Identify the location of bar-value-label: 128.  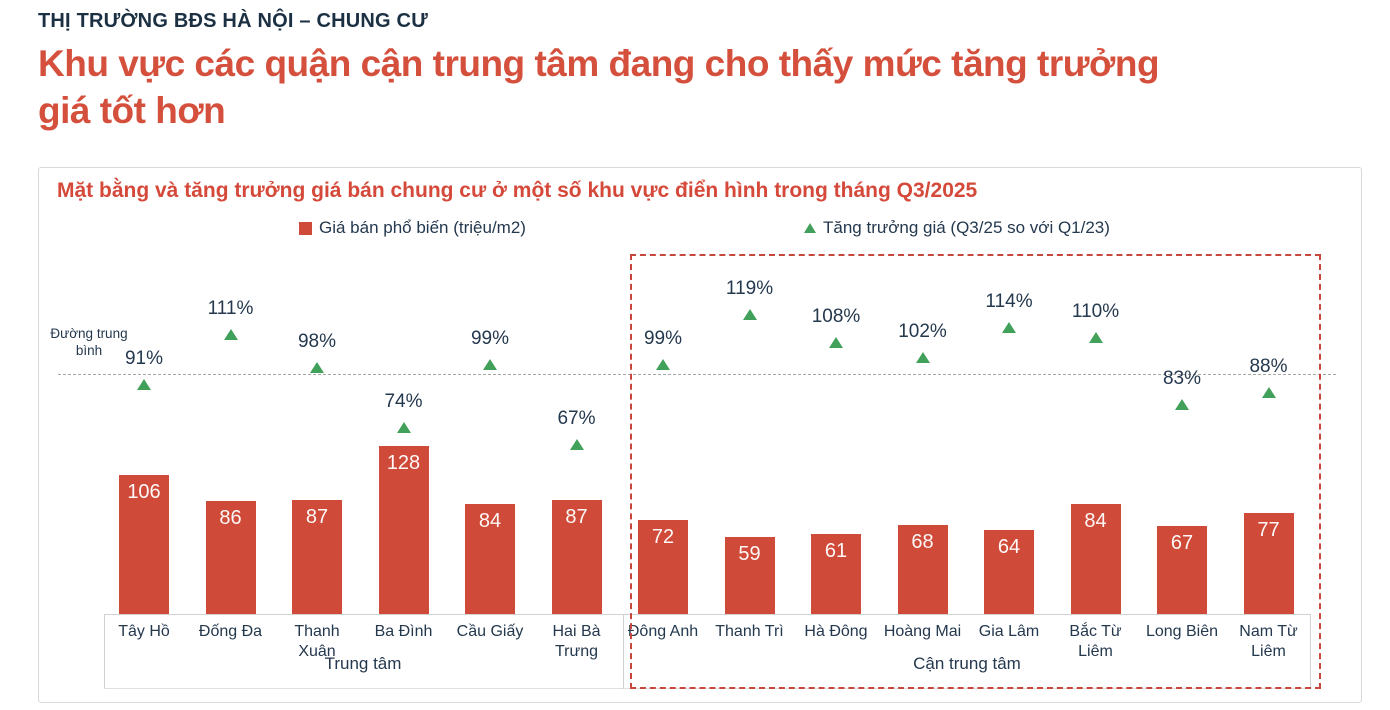
(403, 463).